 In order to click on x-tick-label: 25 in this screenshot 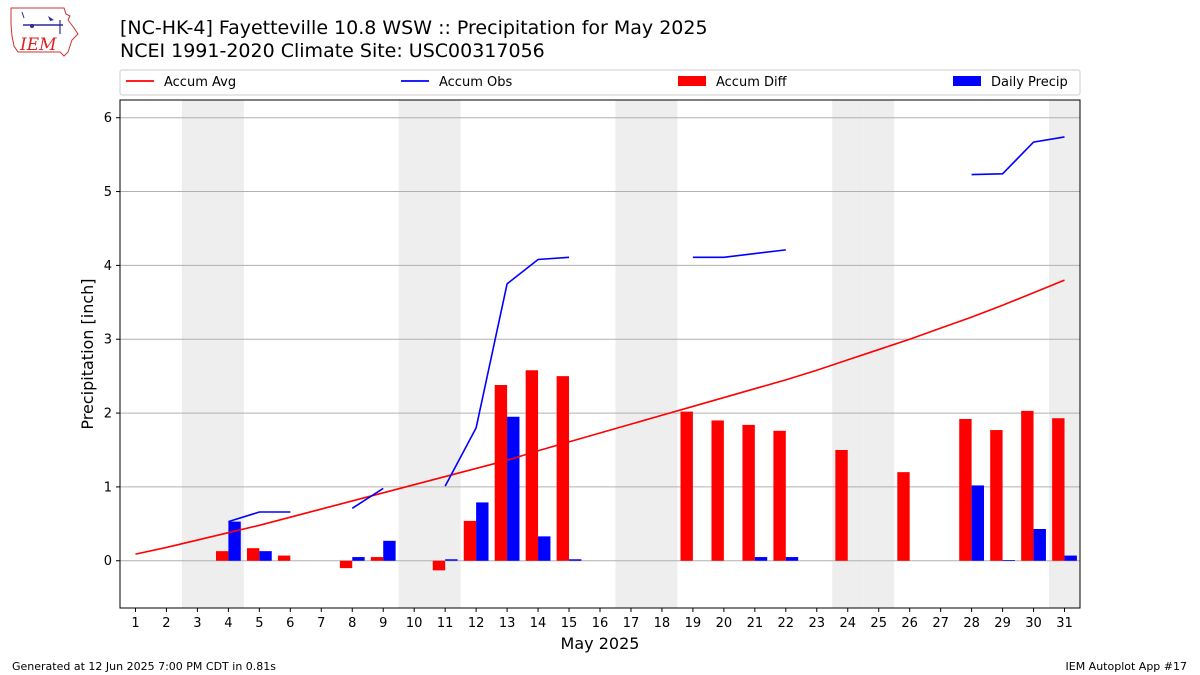, I will do `click(878, 623)`.